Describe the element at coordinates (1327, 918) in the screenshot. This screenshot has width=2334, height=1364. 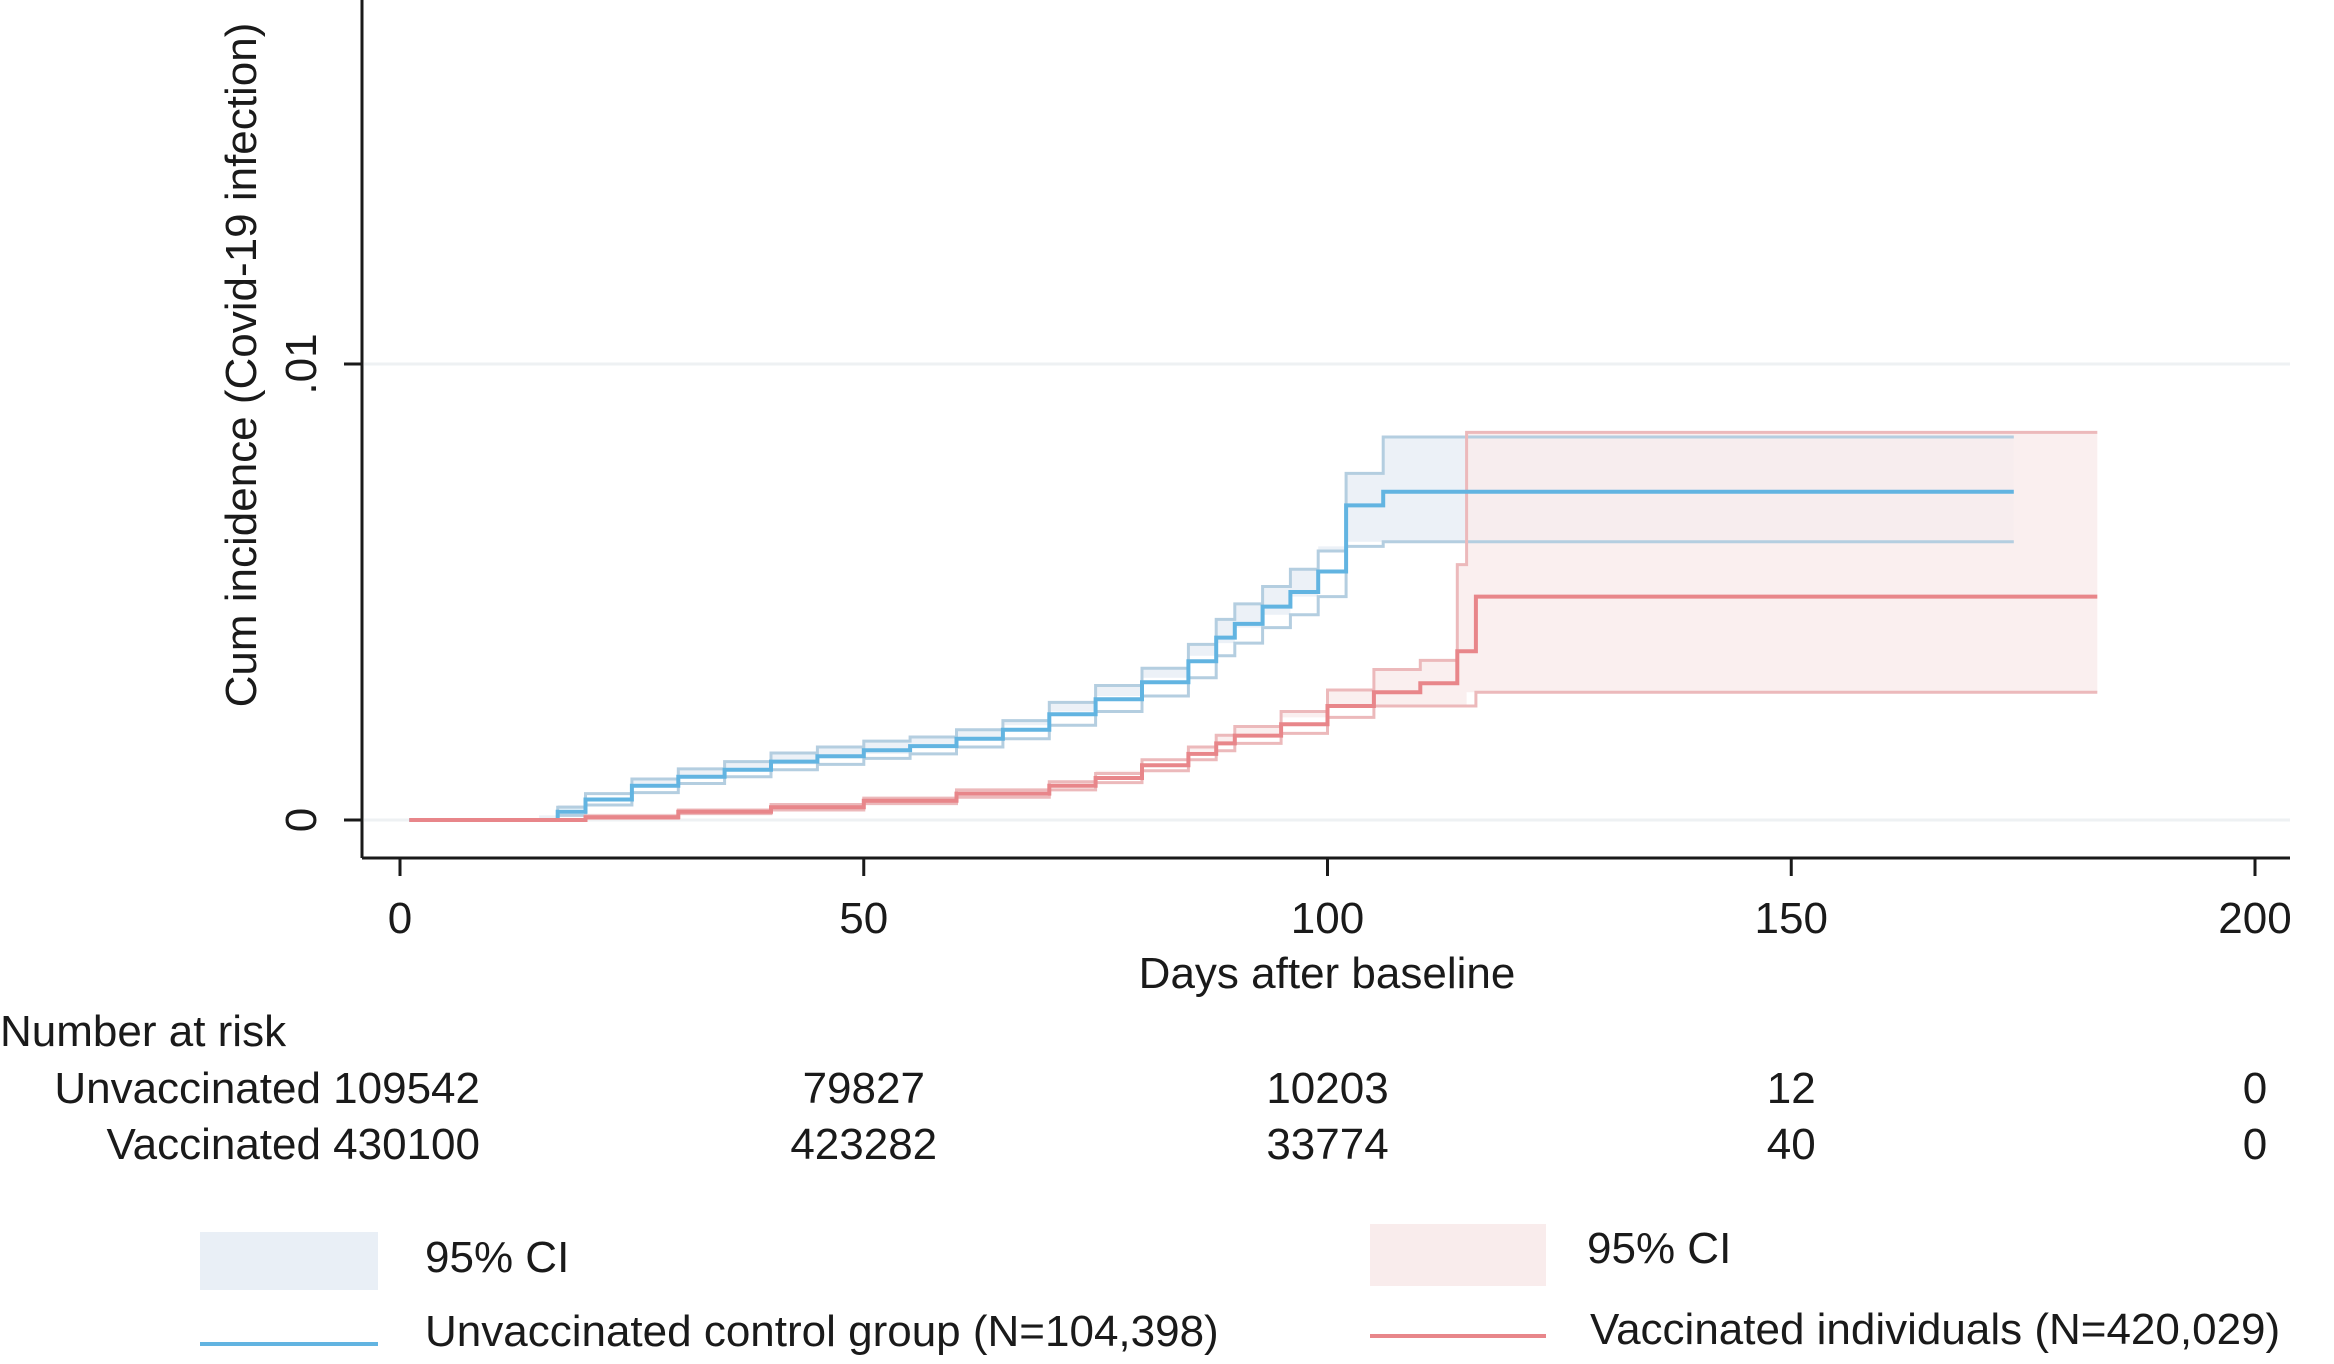
I see `x-tick-label-2: 100` at that location.